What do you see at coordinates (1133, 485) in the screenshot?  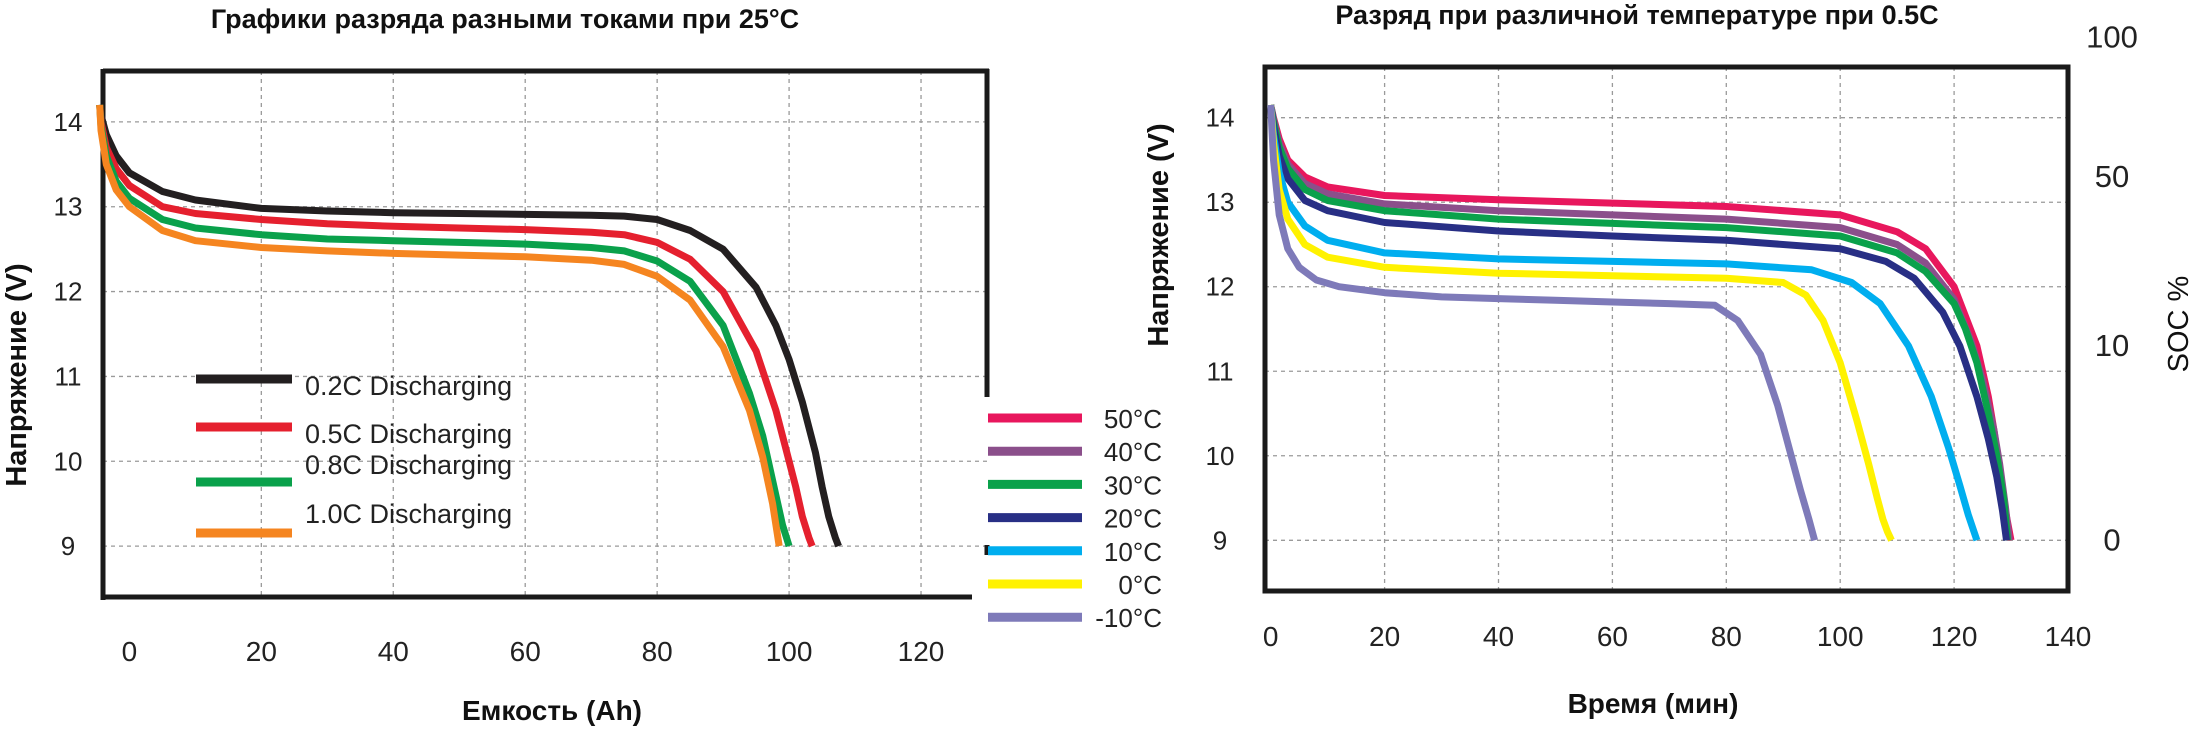 I see `legend-label-30-c: 30°C` at bounding box center [1133, 485].